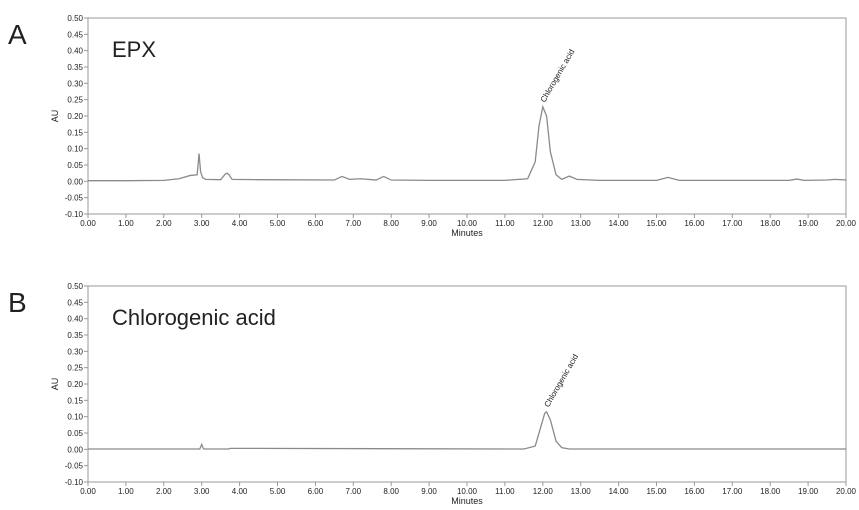 The height and width of the screenshot is (510, 859). I want to click on panel-title: EPX, so click(134, 49).